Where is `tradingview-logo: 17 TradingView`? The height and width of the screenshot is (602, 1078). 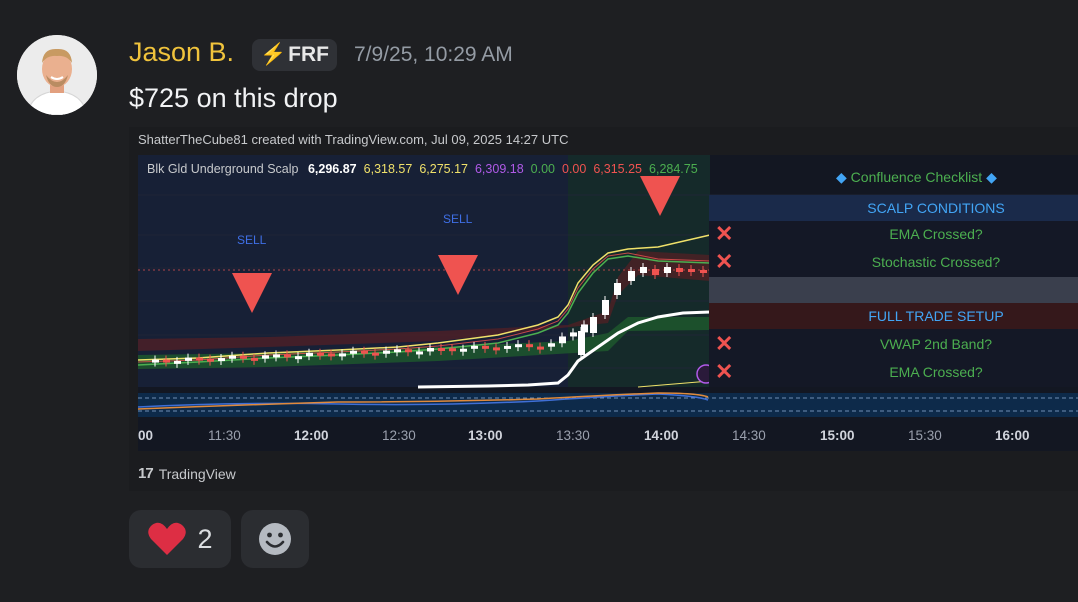
tradingview-logo: 17 TradingView is located at coordinates (187, 473).